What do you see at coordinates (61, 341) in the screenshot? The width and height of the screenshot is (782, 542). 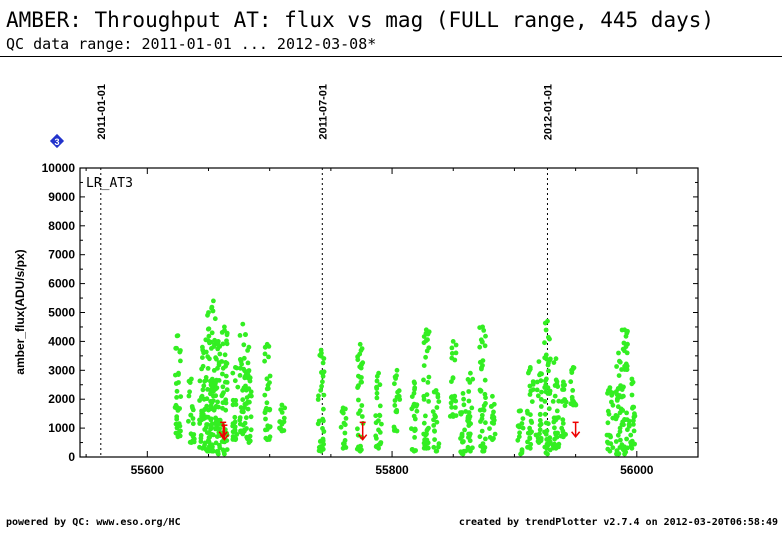 I see `y-tick-label: 4000` at bounding box center [61, 341].